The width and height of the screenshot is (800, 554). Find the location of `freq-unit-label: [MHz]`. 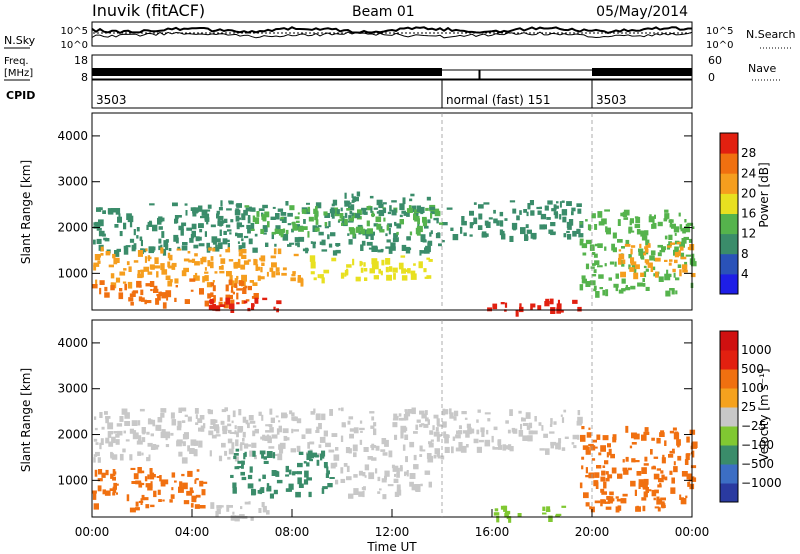

freq-unit-label: [MHz] is located at coordinates (18, 73).